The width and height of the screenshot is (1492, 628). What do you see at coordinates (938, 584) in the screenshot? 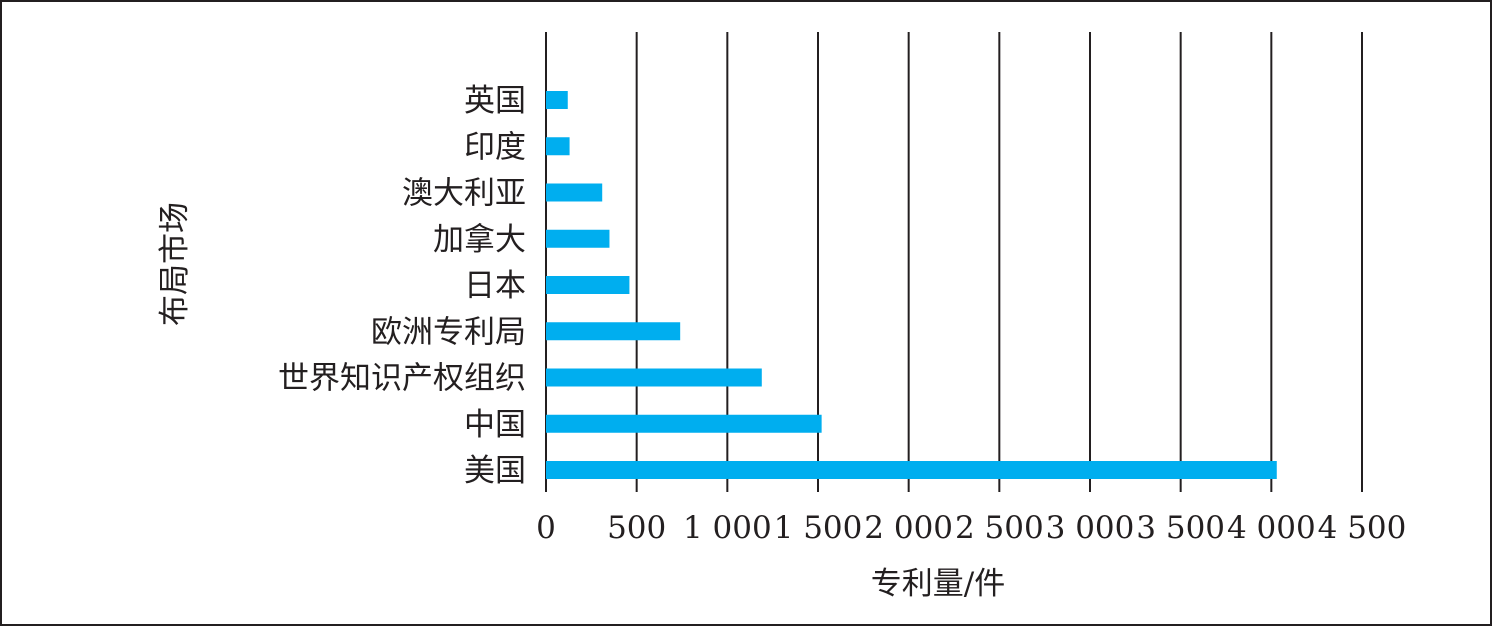
I see `x-axis-label: 专利量/件` at bounding box center [938, 584].